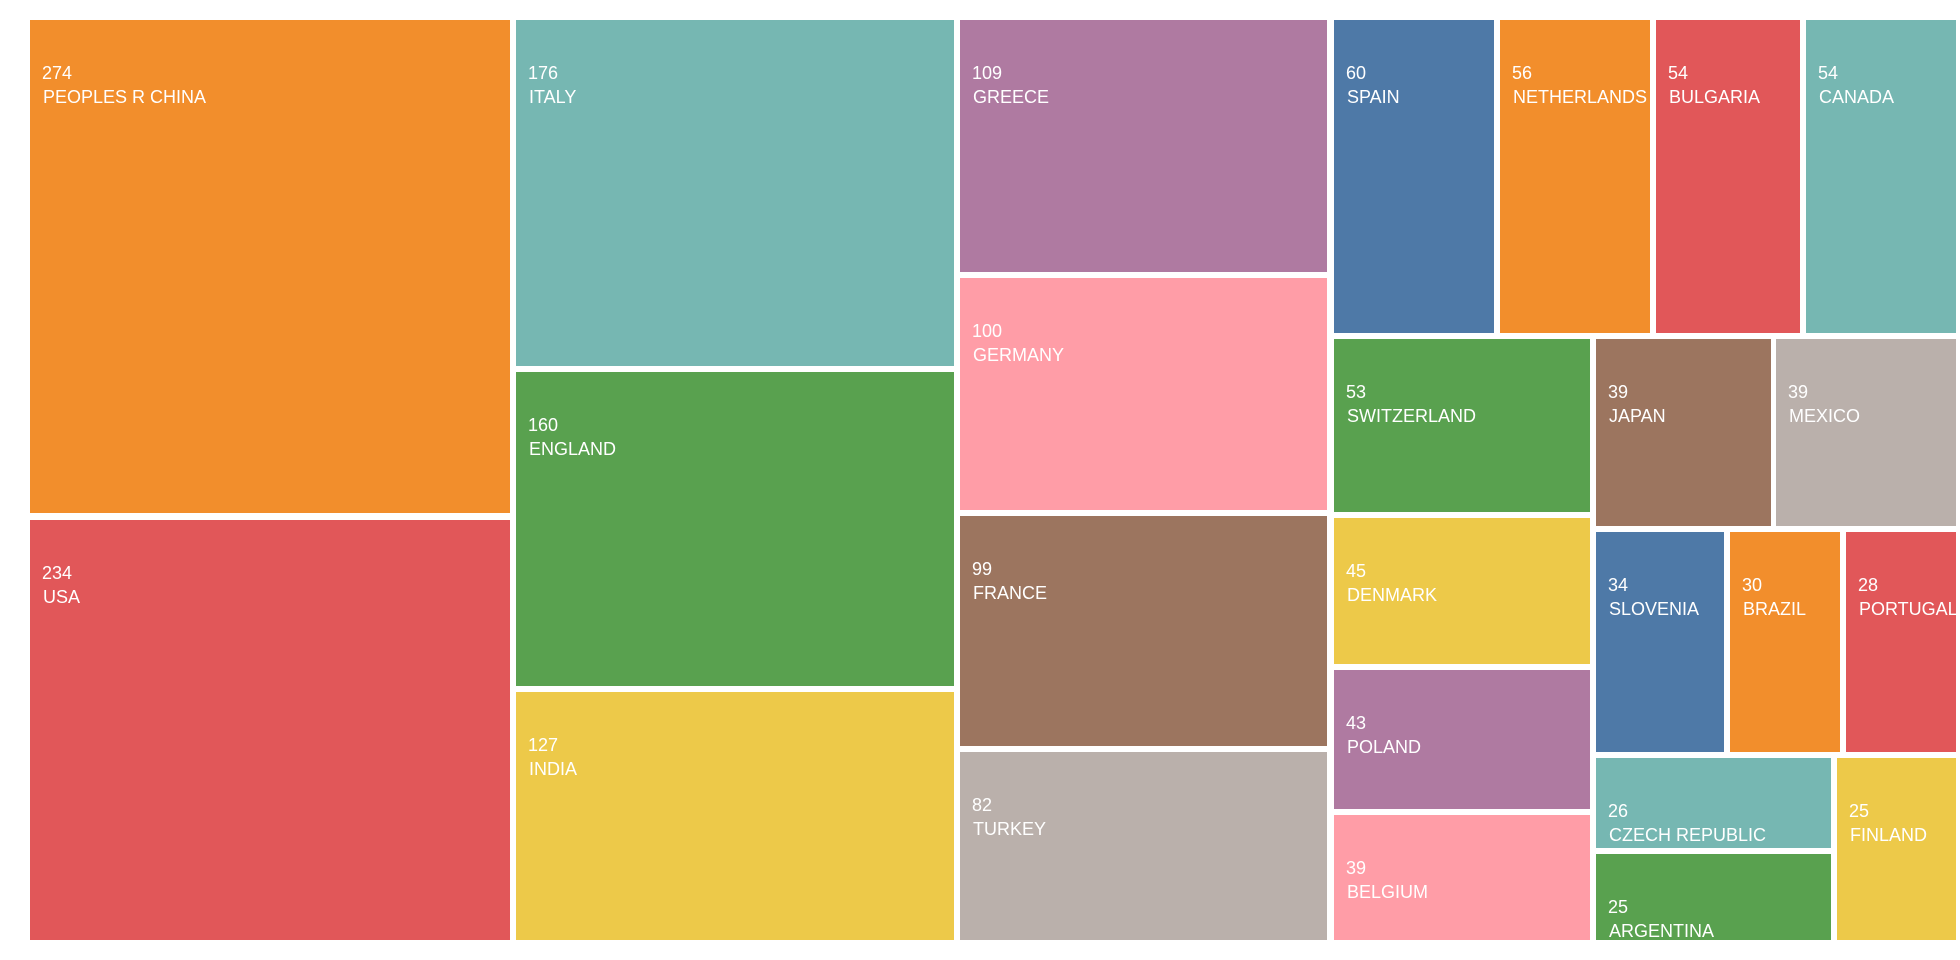 The width and height of the screenshot is (1960, 960). I want to click on treemap-value-label: 127, so click(543, 745).